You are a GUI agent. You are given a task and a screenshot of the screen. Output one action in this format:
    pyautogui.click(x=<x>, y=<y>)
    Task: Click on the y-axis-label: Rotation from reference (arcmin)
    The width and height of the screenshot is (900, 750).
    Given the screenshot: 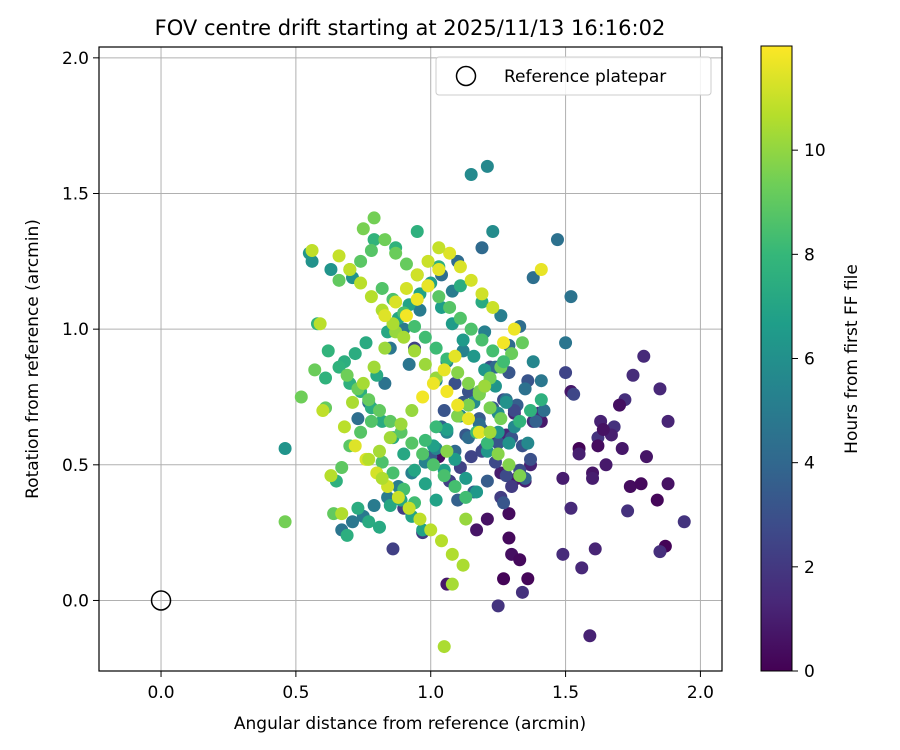 What is the action you would take?
    pyautogui.click(x=33, y=359)
    